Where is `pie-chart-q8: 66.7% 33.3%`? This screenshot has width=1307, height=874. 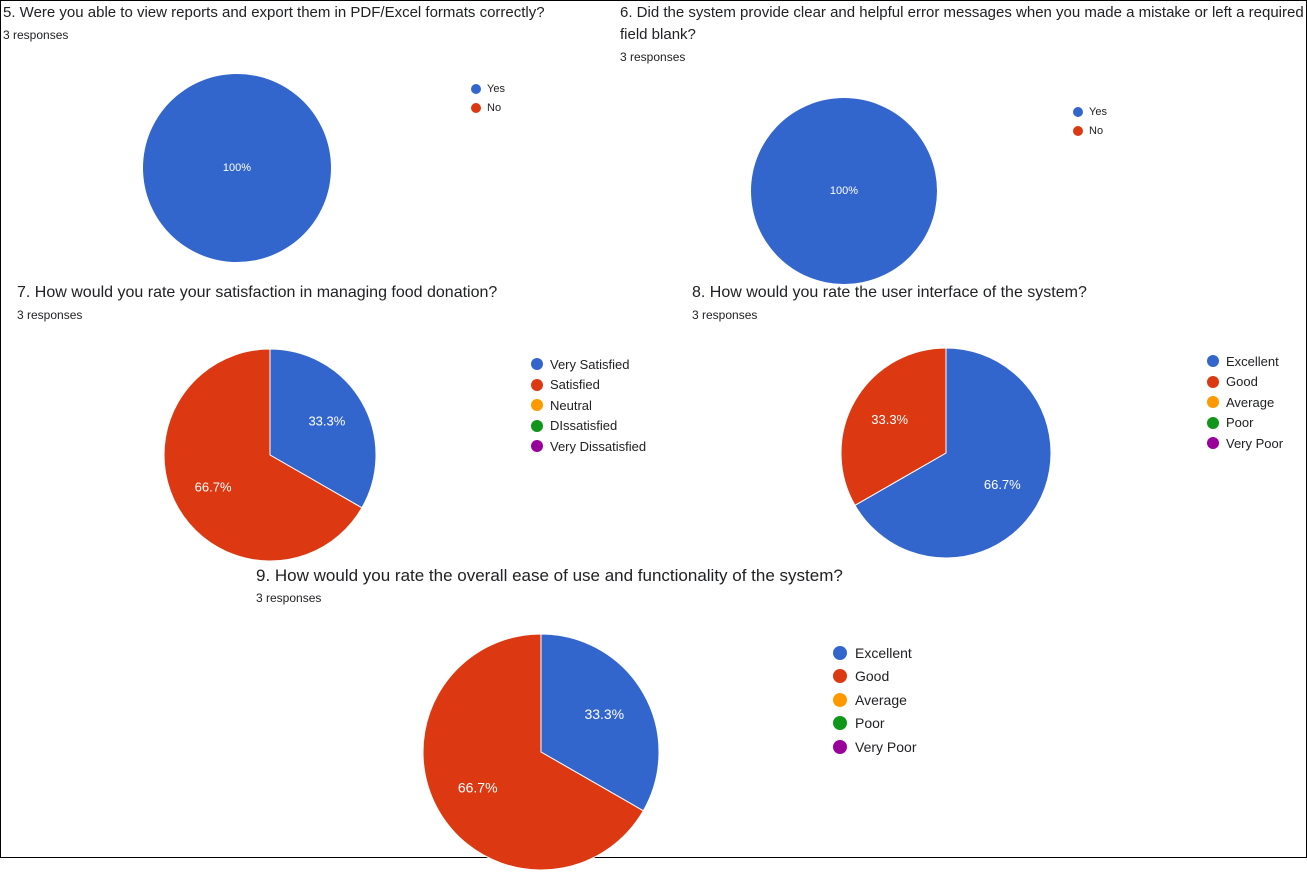 pie-chart-q8: 66.7% 33.3% is located at coordinates (946, 453).